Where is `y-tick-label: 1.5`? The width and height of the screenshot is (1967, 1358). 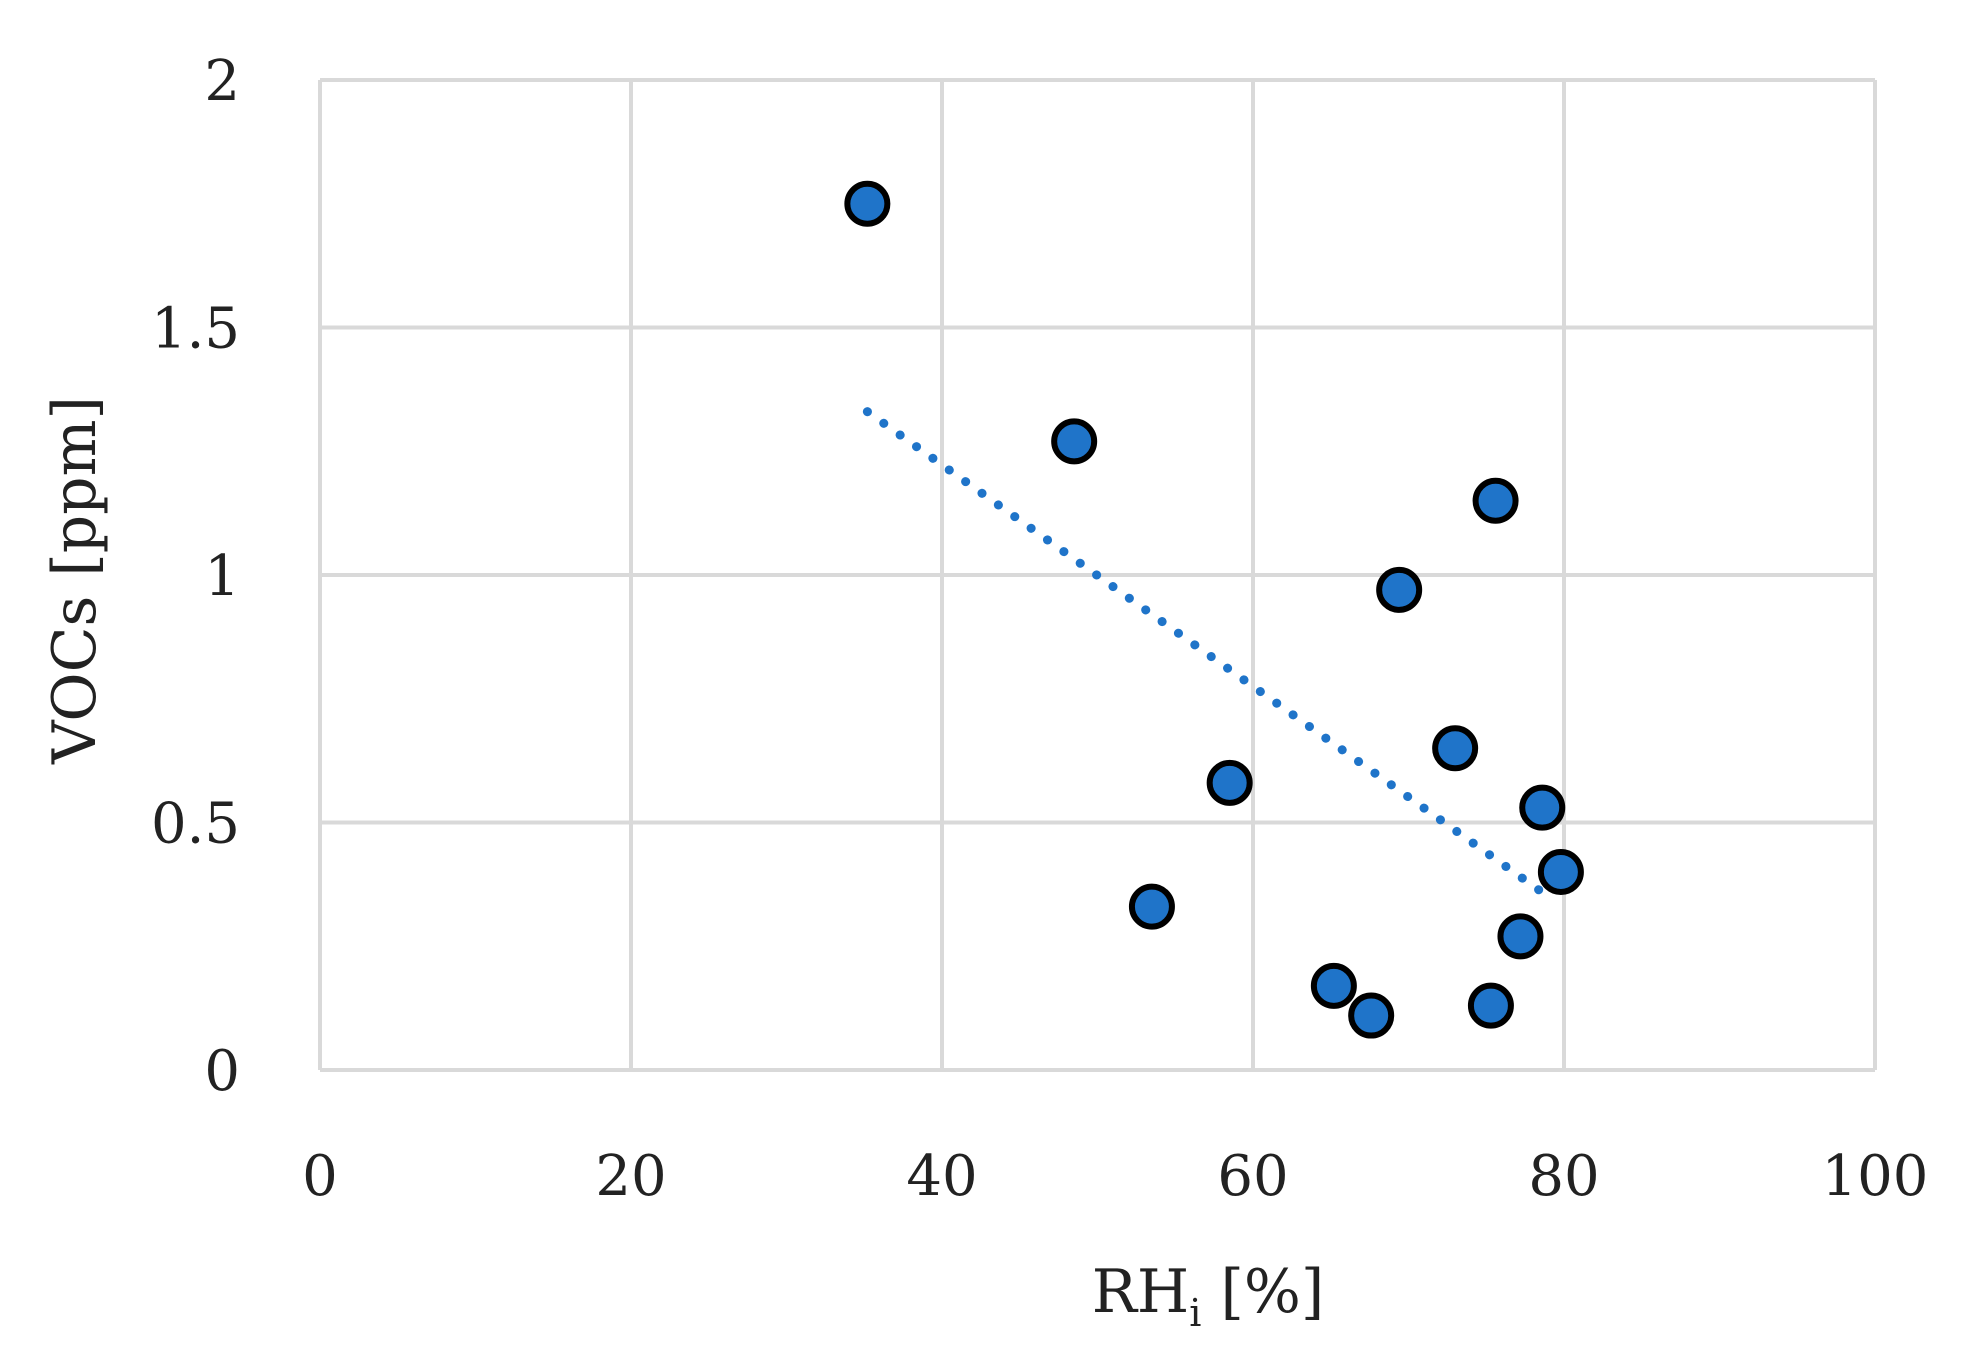
y-tick-label: 1.5 is located at coordinates (195, 329).